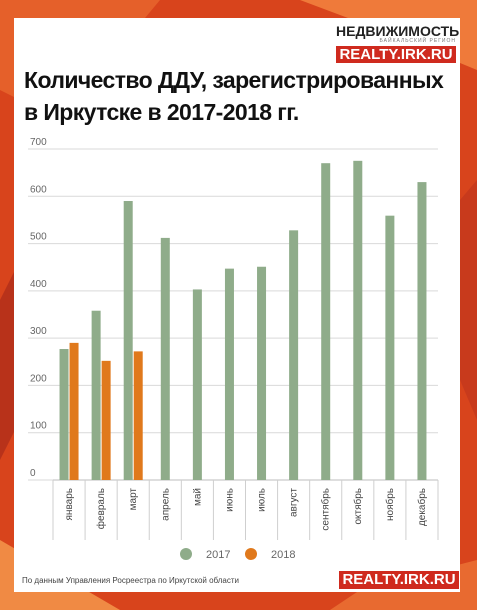 This screenshot has width=477, height=610. Describe the element at coordinates (262, 500) in the screenshot. I see `x-tick-label: июль` at that location.